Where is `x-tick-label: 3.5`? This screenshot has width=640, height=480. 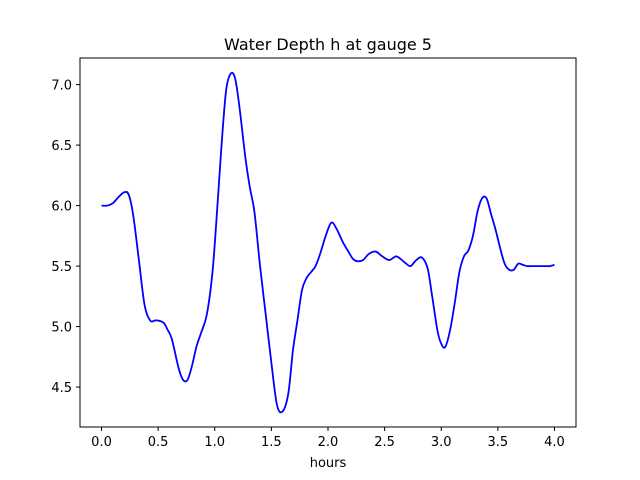
x-tick-label: 3.5 is located at coordinates (498, 442).